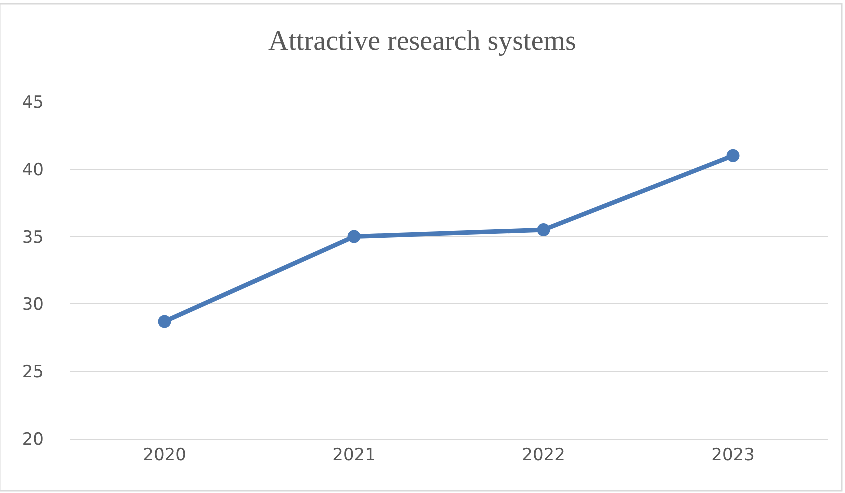 This screenshot has width=845, height=493. I want to click on x-tick-label: 2023, so click(733, 455).